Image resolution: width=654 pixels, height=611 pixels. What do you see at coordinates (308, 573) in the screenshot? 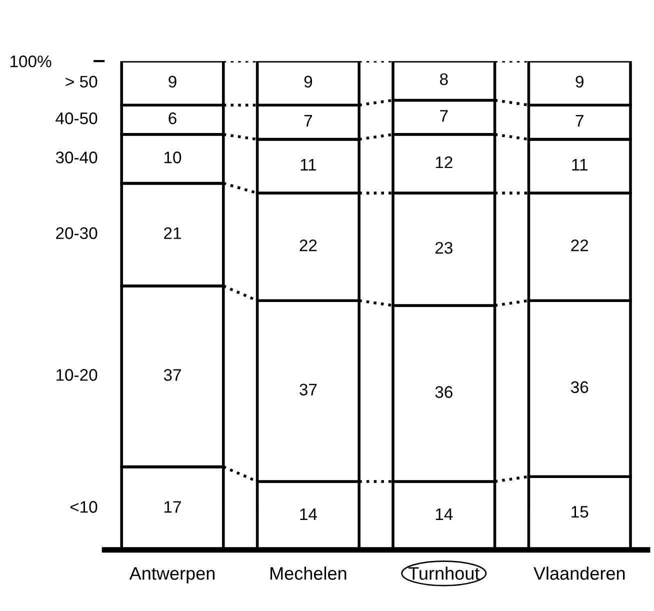
I see `x-tick-label: Mechelen` at bounding box center [308, 573].